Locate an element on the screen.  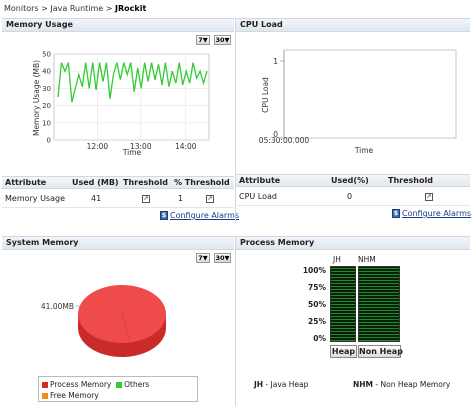
cpu-load-chart: 1 0 05:30:00.000 CPU Load Time is located at coordinates (358, 102).